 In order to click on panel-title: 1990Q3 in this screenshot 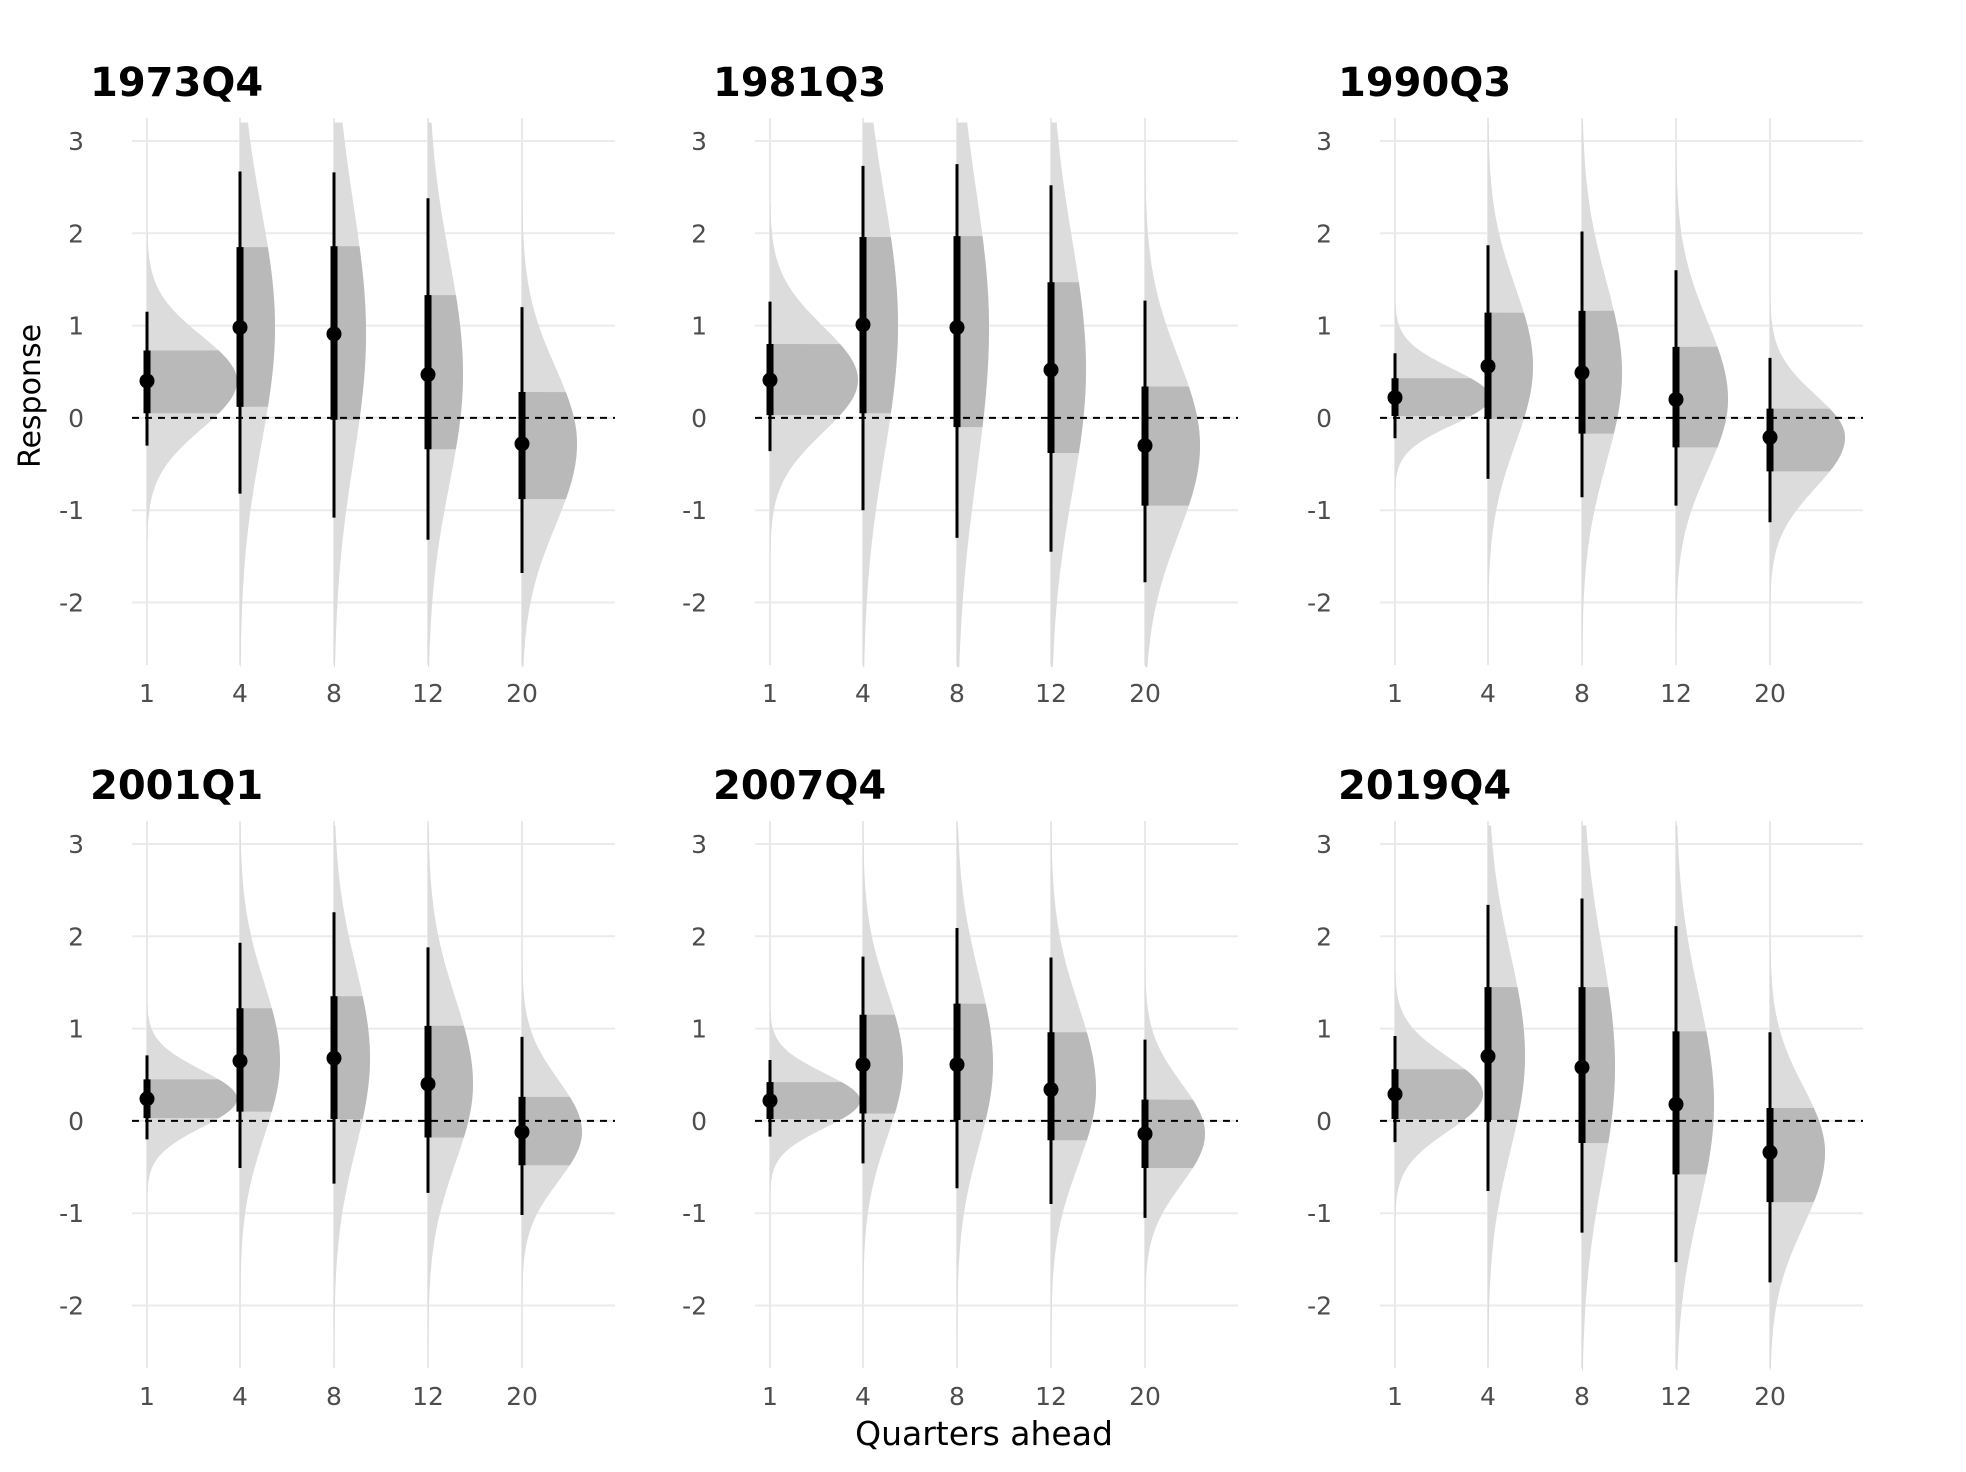, I will do `click(1424, 83)`.